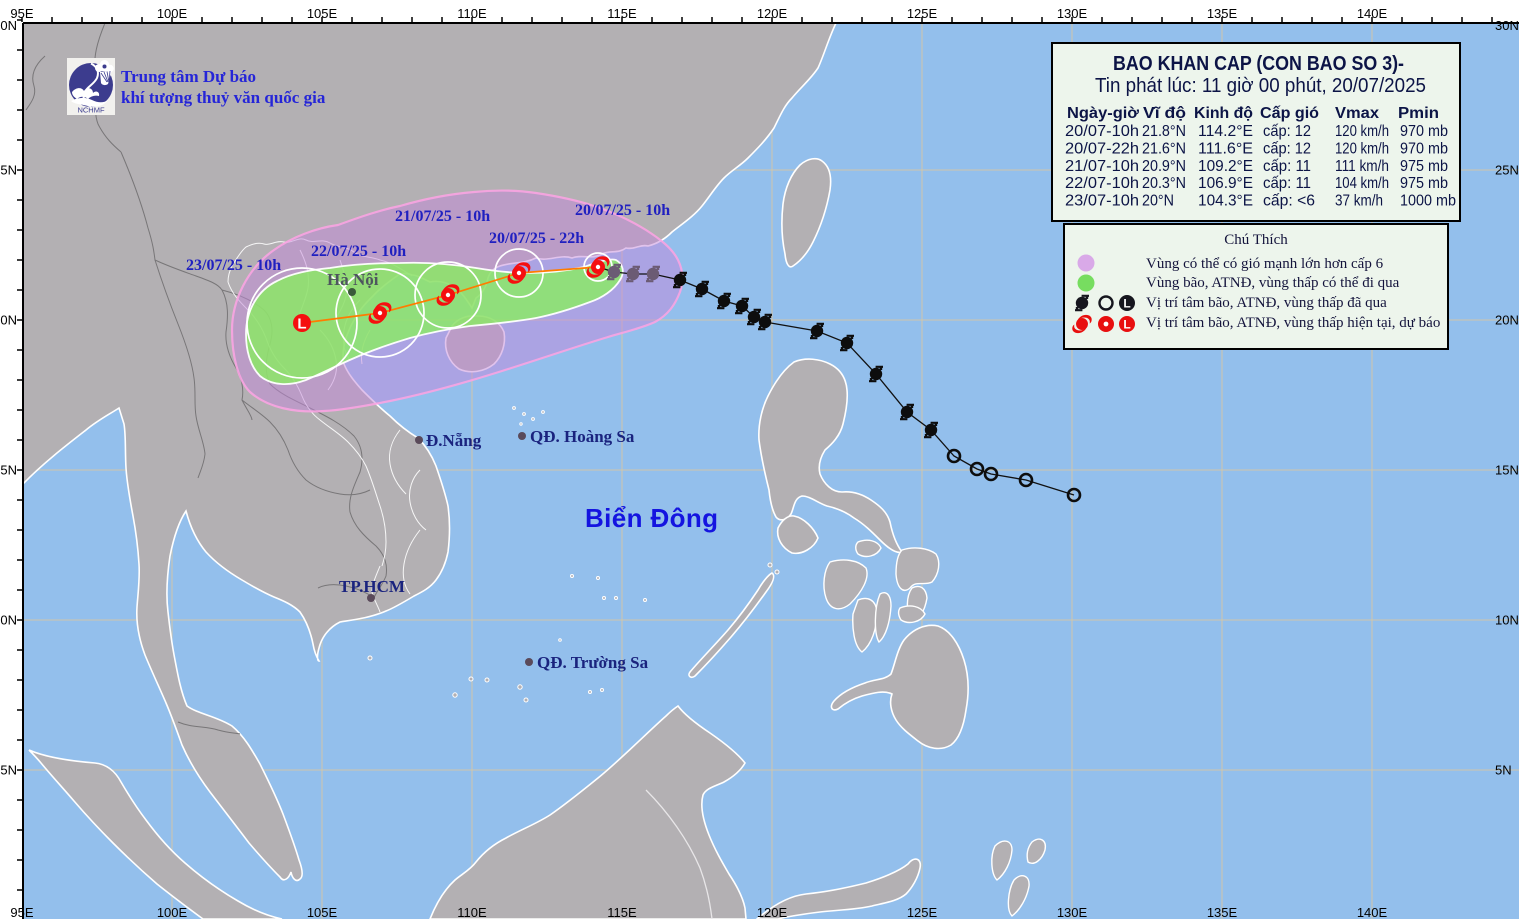 The width and height of the screenshot is (1519, 919). I want to click on svg-text: 23/07/25 - 10h, so click(233, 265).